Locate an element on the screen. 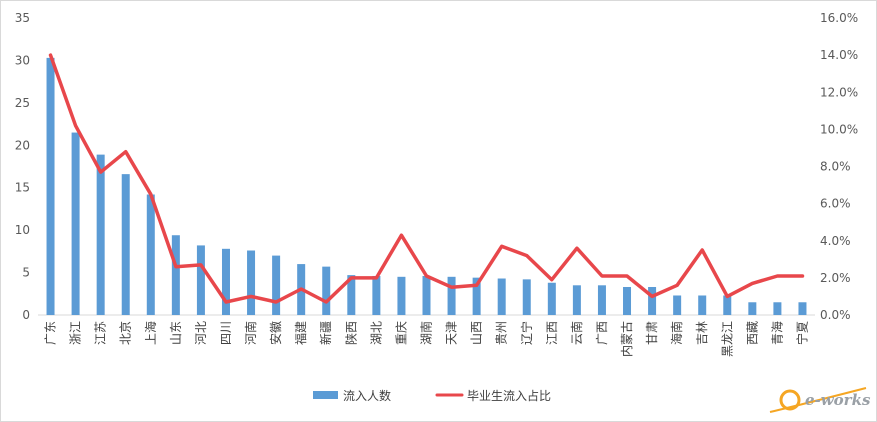 The image size is (877, 422). logo-swoosh is located at coordinates (818, 400).